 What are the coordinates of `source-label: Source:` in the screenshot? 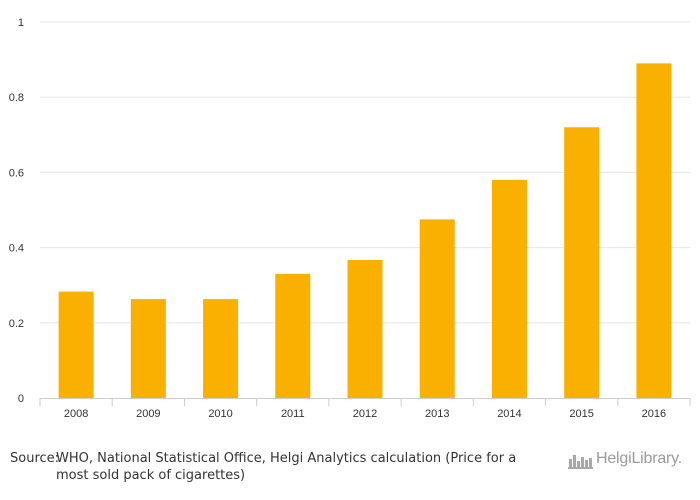 It's located at (35, 458).